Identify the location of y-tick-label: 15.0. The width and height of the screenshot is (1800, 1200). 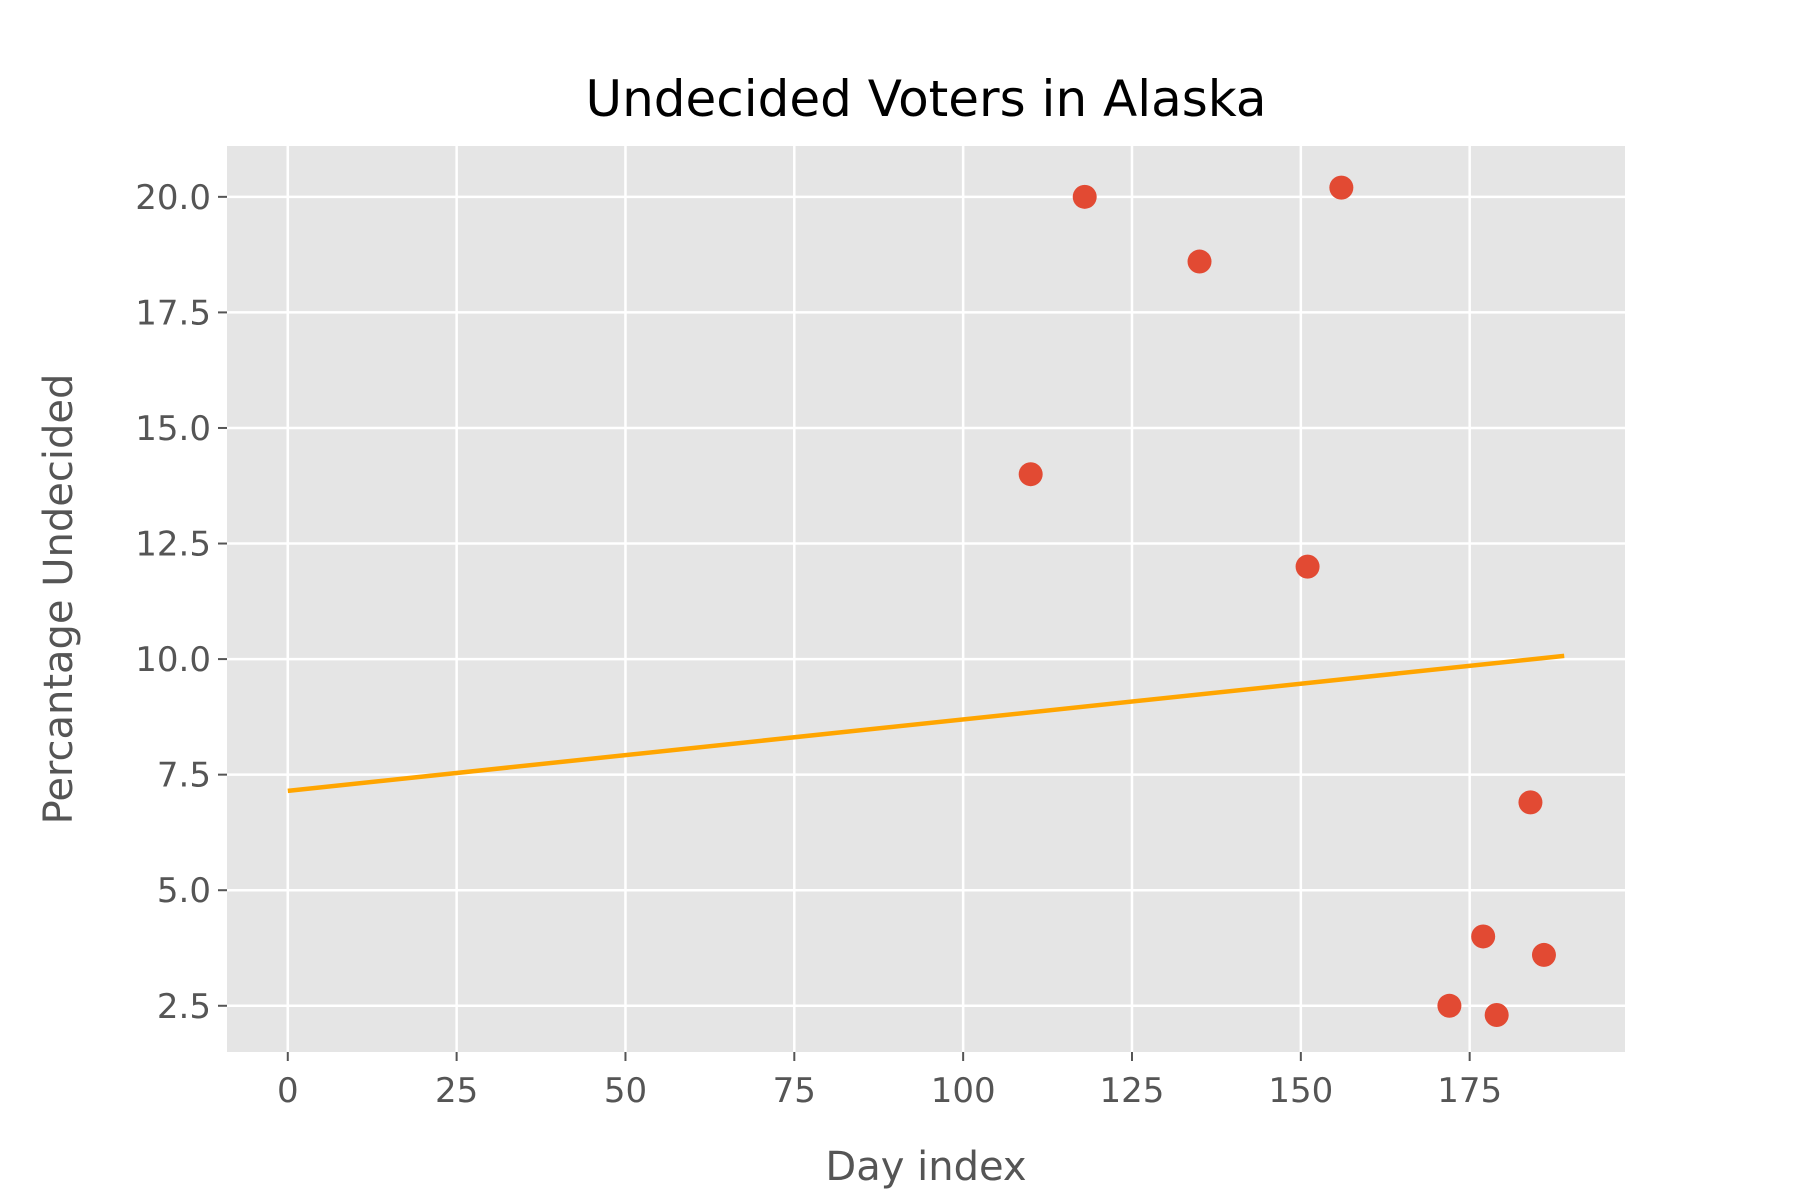
(173, 429).